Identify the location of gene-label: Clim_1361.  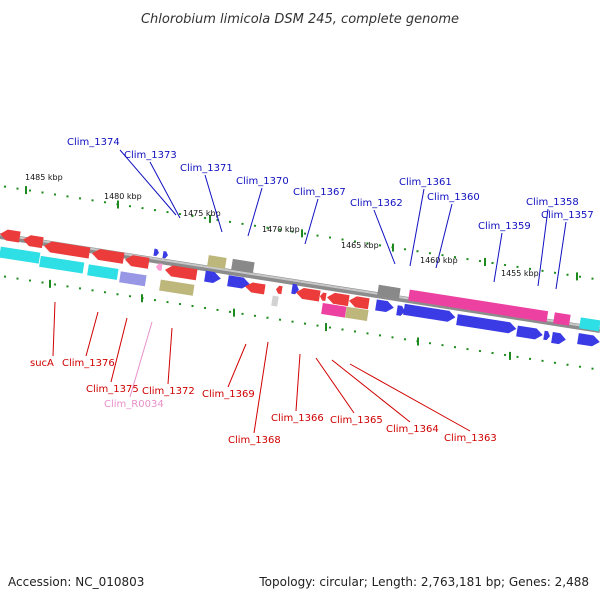
(425, 182).